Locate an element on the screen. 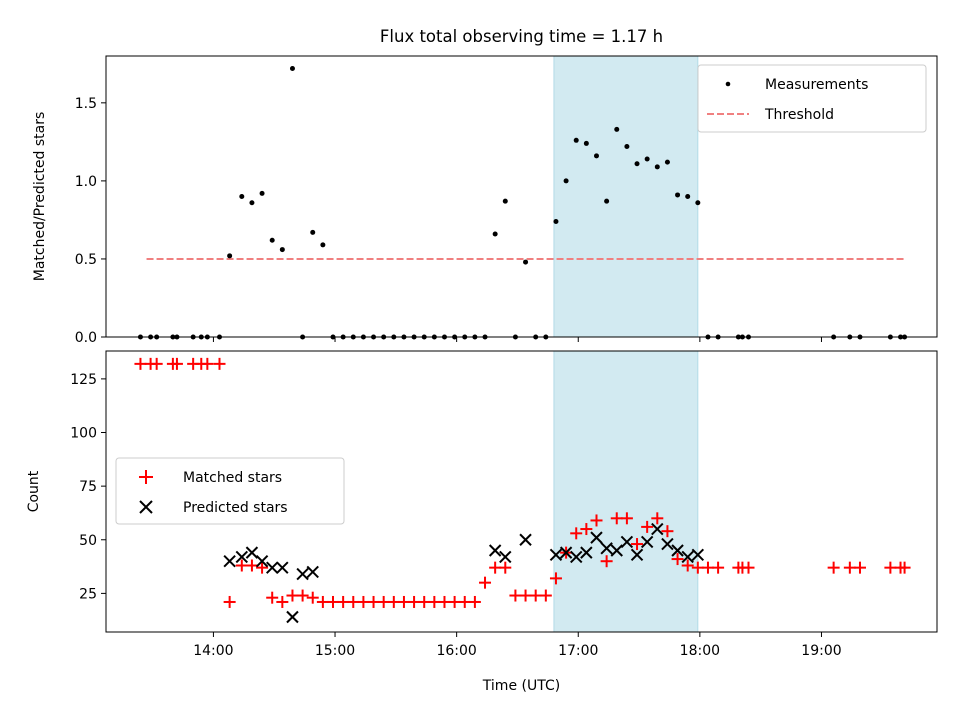  bottom-y-axis: 25 50 75 100 125 is located at coordinates (88, 487).